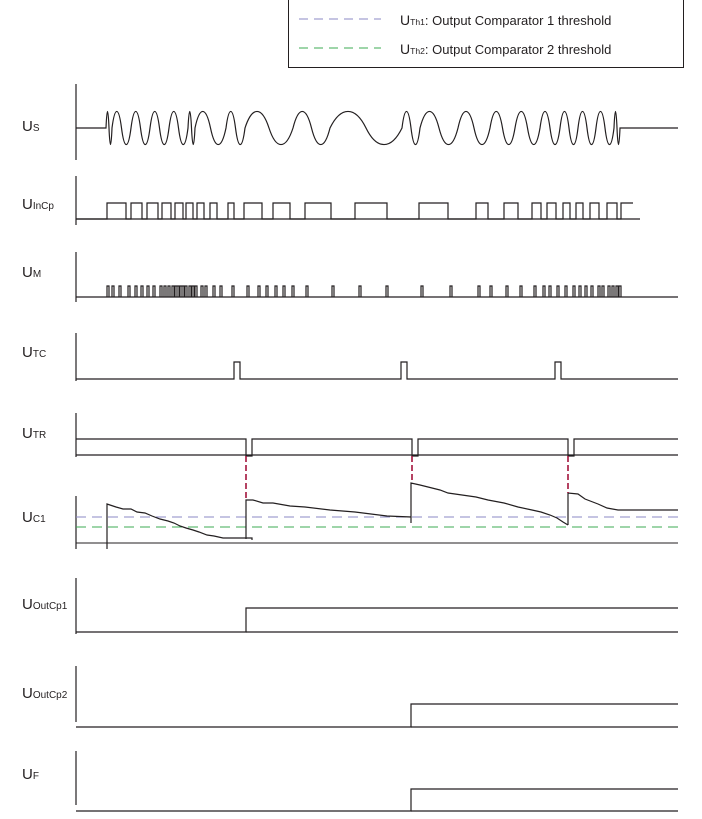  What do you see at coordinates (354, 211) in the screenshot?
I see `trace-uincp` at bounding box center [354, 211].